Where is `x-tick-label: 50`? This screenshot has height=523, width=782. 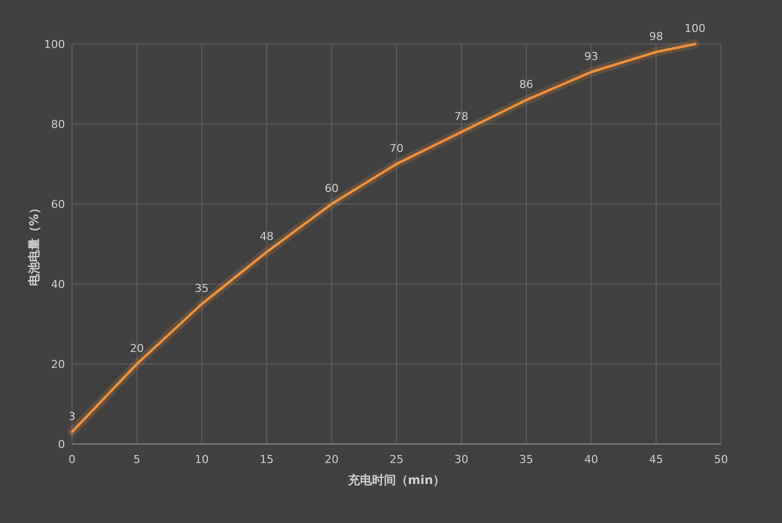 x-tick-label: 50 is located at coordinates (721, 459).